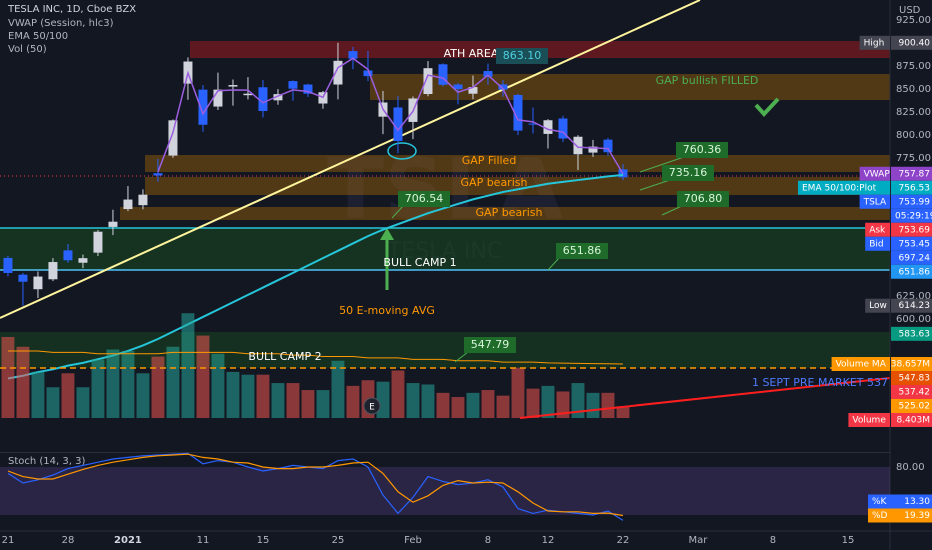  I want to click on price-tag-name: Volume MA, so click(861, 364).